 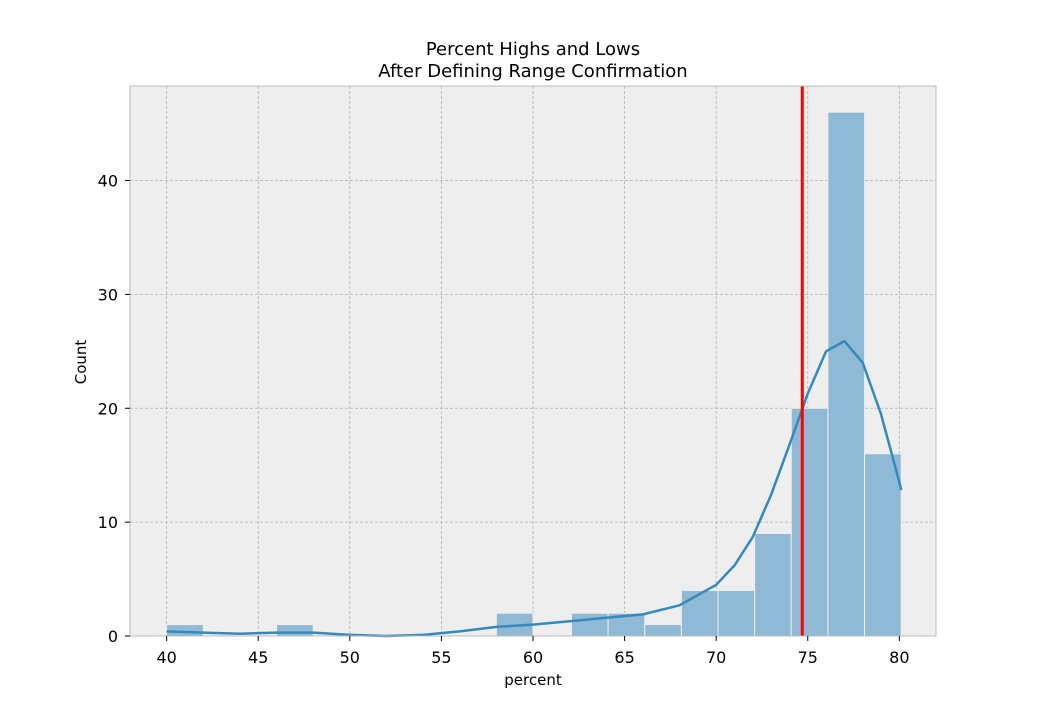 What do you see at coordinates (166, 657) in the screenshot?
I see `x-tick-label: 40` at bounding box center [166, 657].